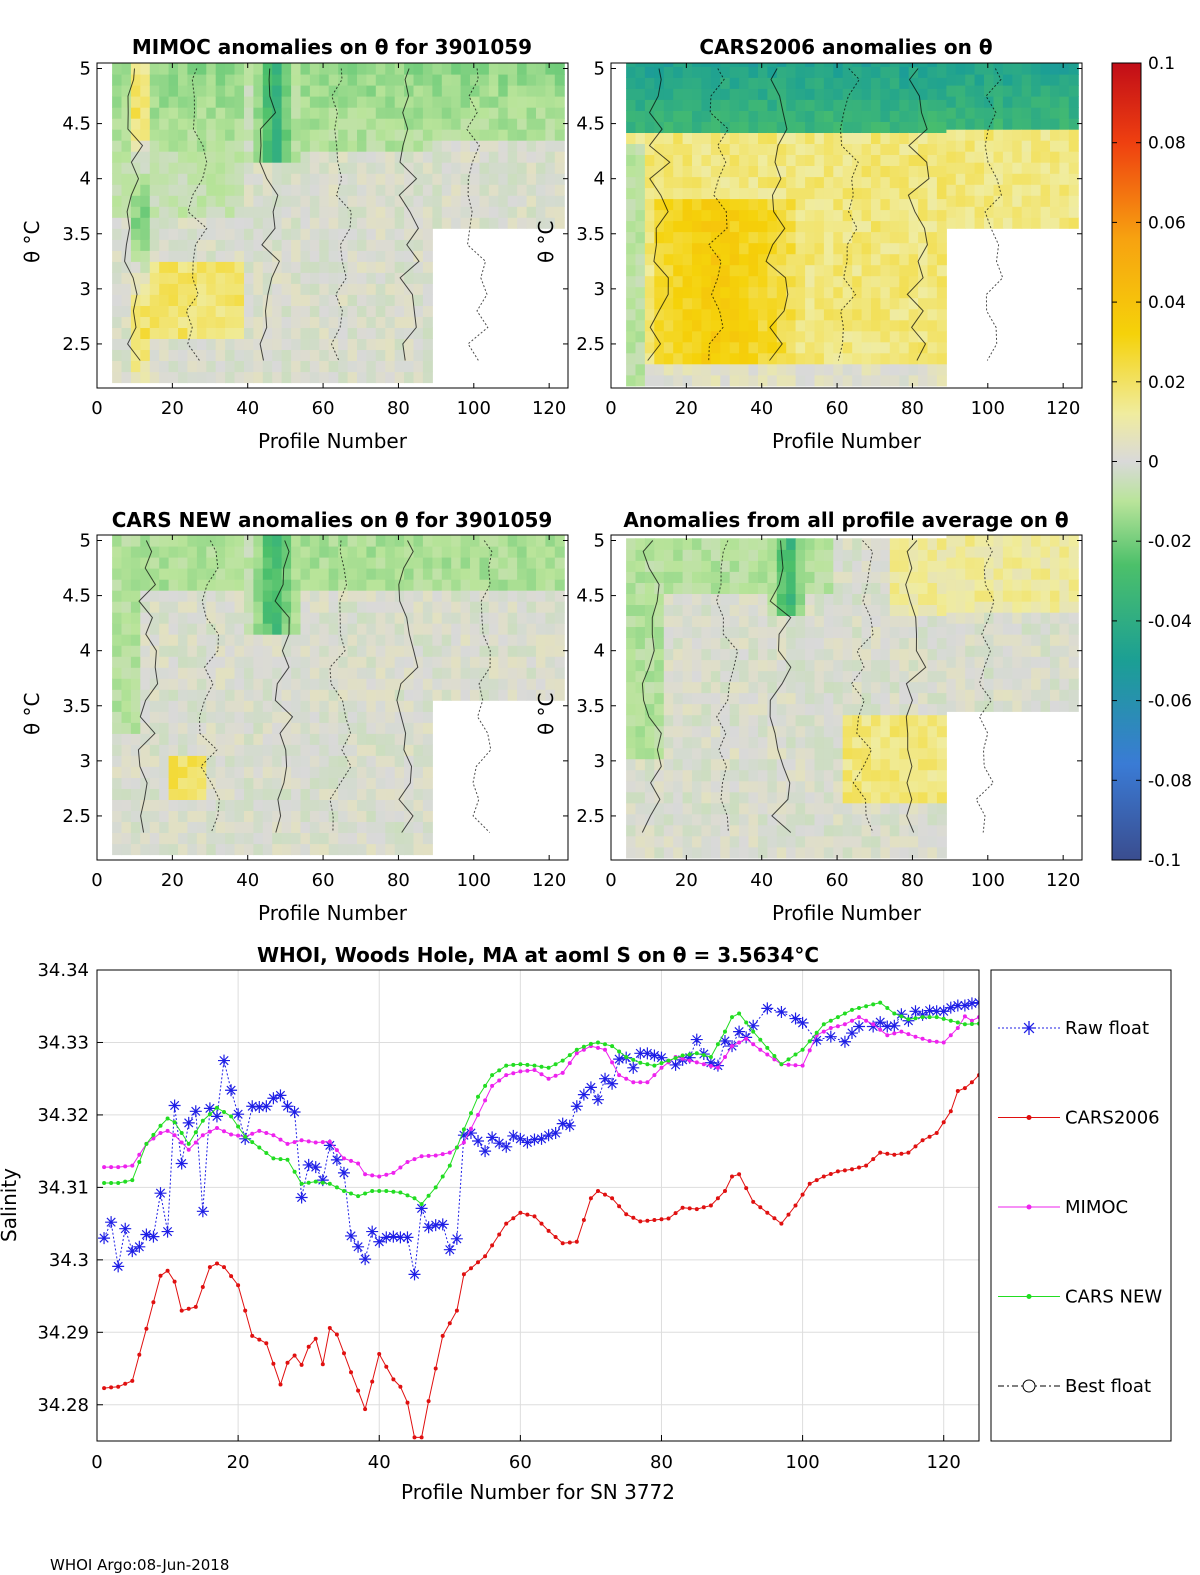 The width and height of the screenshot is (1200, 1575). Describe the element at coordinates (85, 179) in the screenshot. I see `y-tick-label: 4` at that location.